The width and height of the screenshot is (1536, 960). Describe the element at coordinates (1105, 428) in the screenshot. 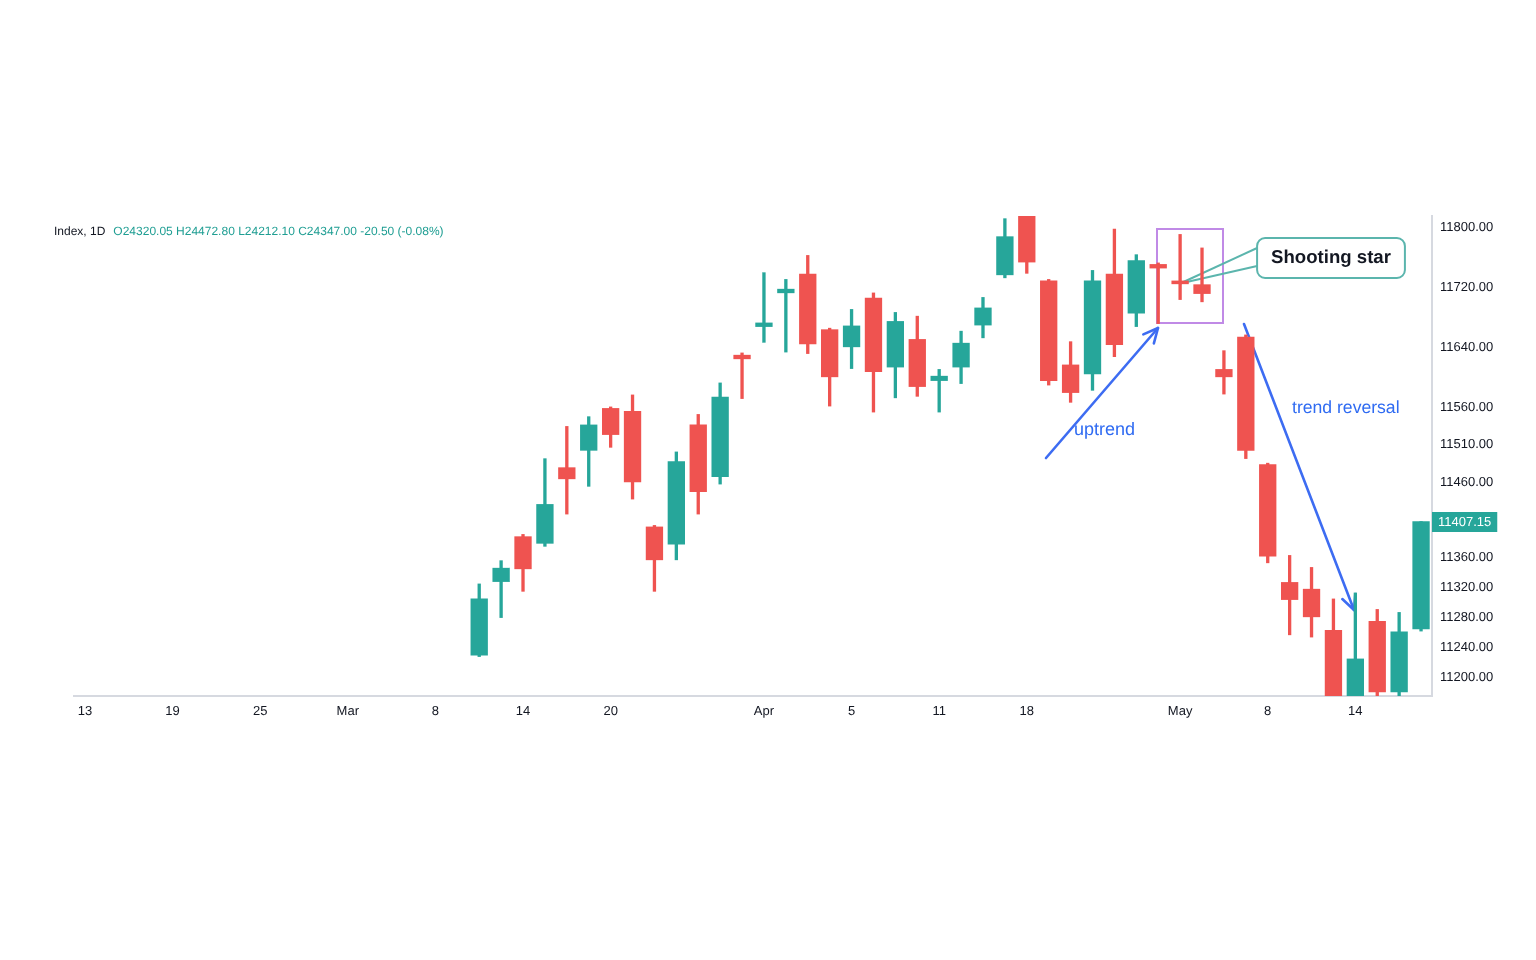

I see `annotation: uptrend` at that location.